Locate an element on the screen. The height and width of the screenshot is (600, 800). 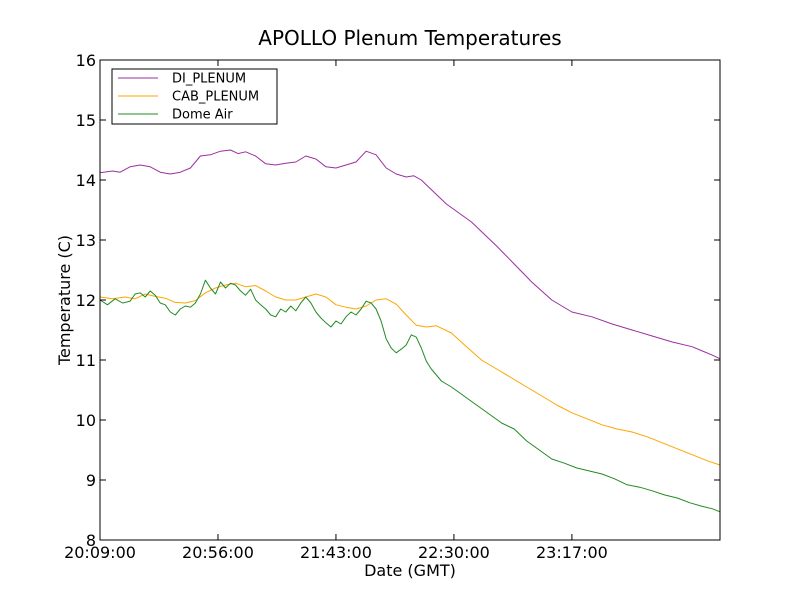
y-tick-label: 15 is located at coordinates (86, 120).